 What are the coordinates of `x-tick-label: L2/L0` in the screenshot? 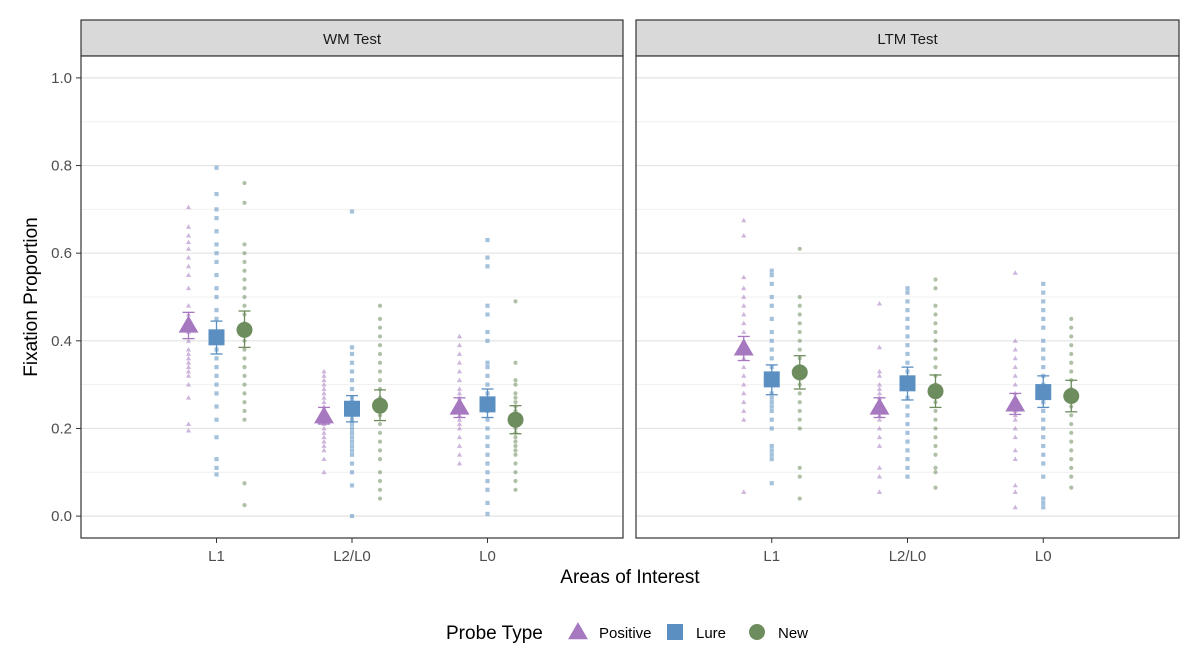 It's located at (908, 556).